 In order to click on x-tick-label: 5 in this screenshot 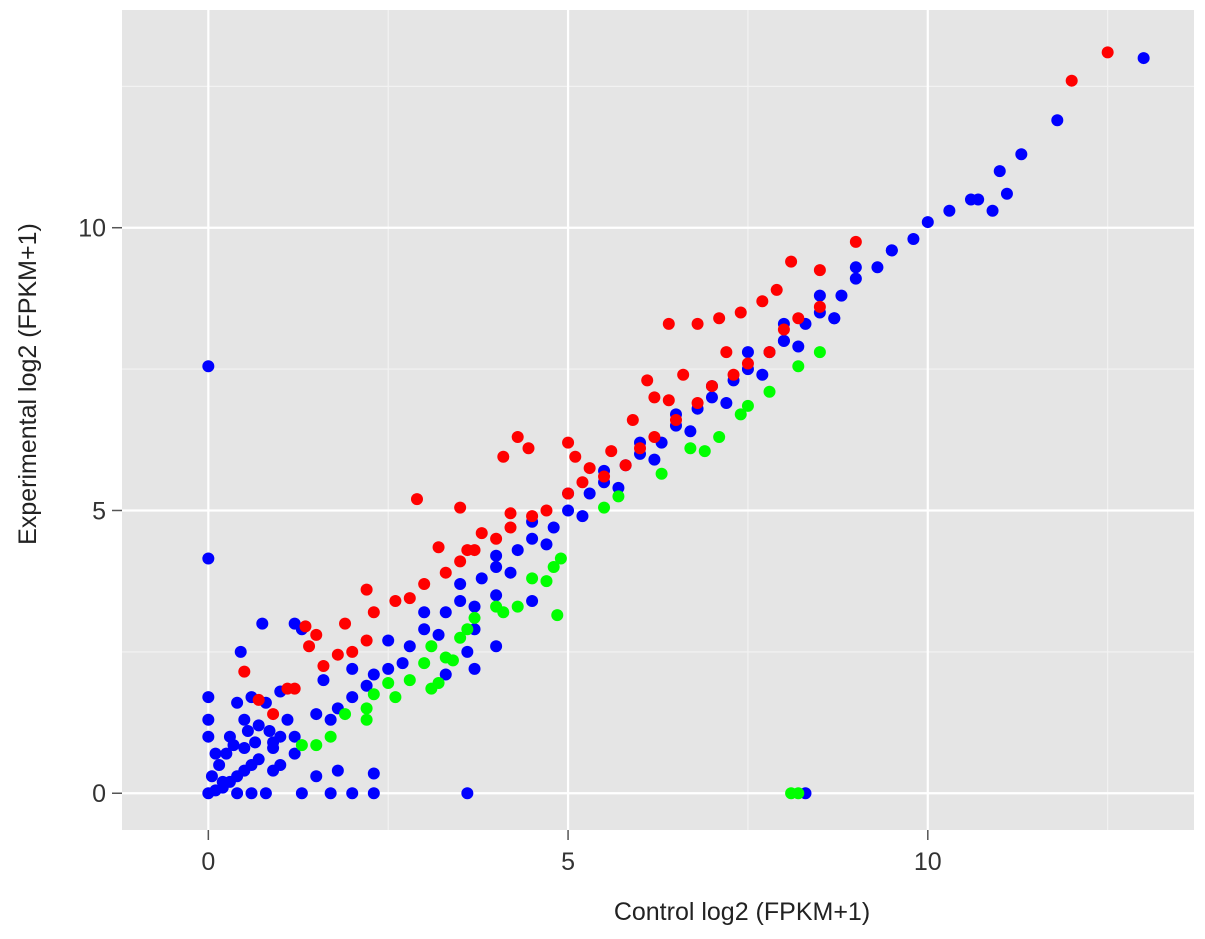, I will do `click(568, 862)`.